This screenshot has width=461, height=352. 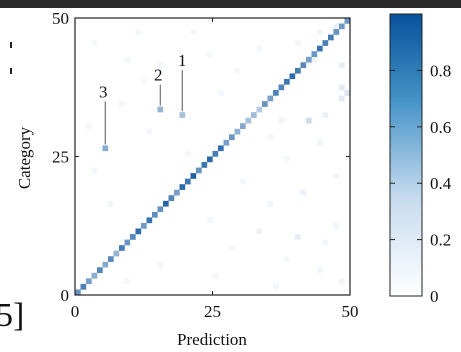 What do you see at coordinates (406, 183) in the screenshot?
I see `colorbar-ticks` at bounding box center [406, 183].